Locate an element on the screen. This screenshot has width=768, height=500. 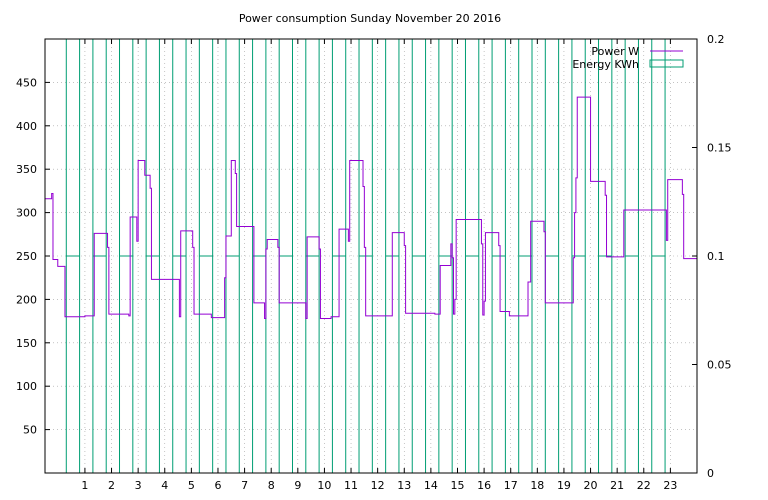
legend-label-power: Power W is located at coordinates (615, 51).